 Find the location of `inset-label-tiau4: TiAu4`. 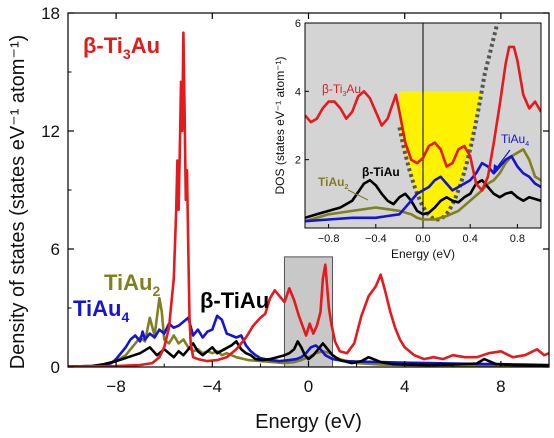

inset-label-tiau4: TiAu4 is located at coordinates (515, 140).